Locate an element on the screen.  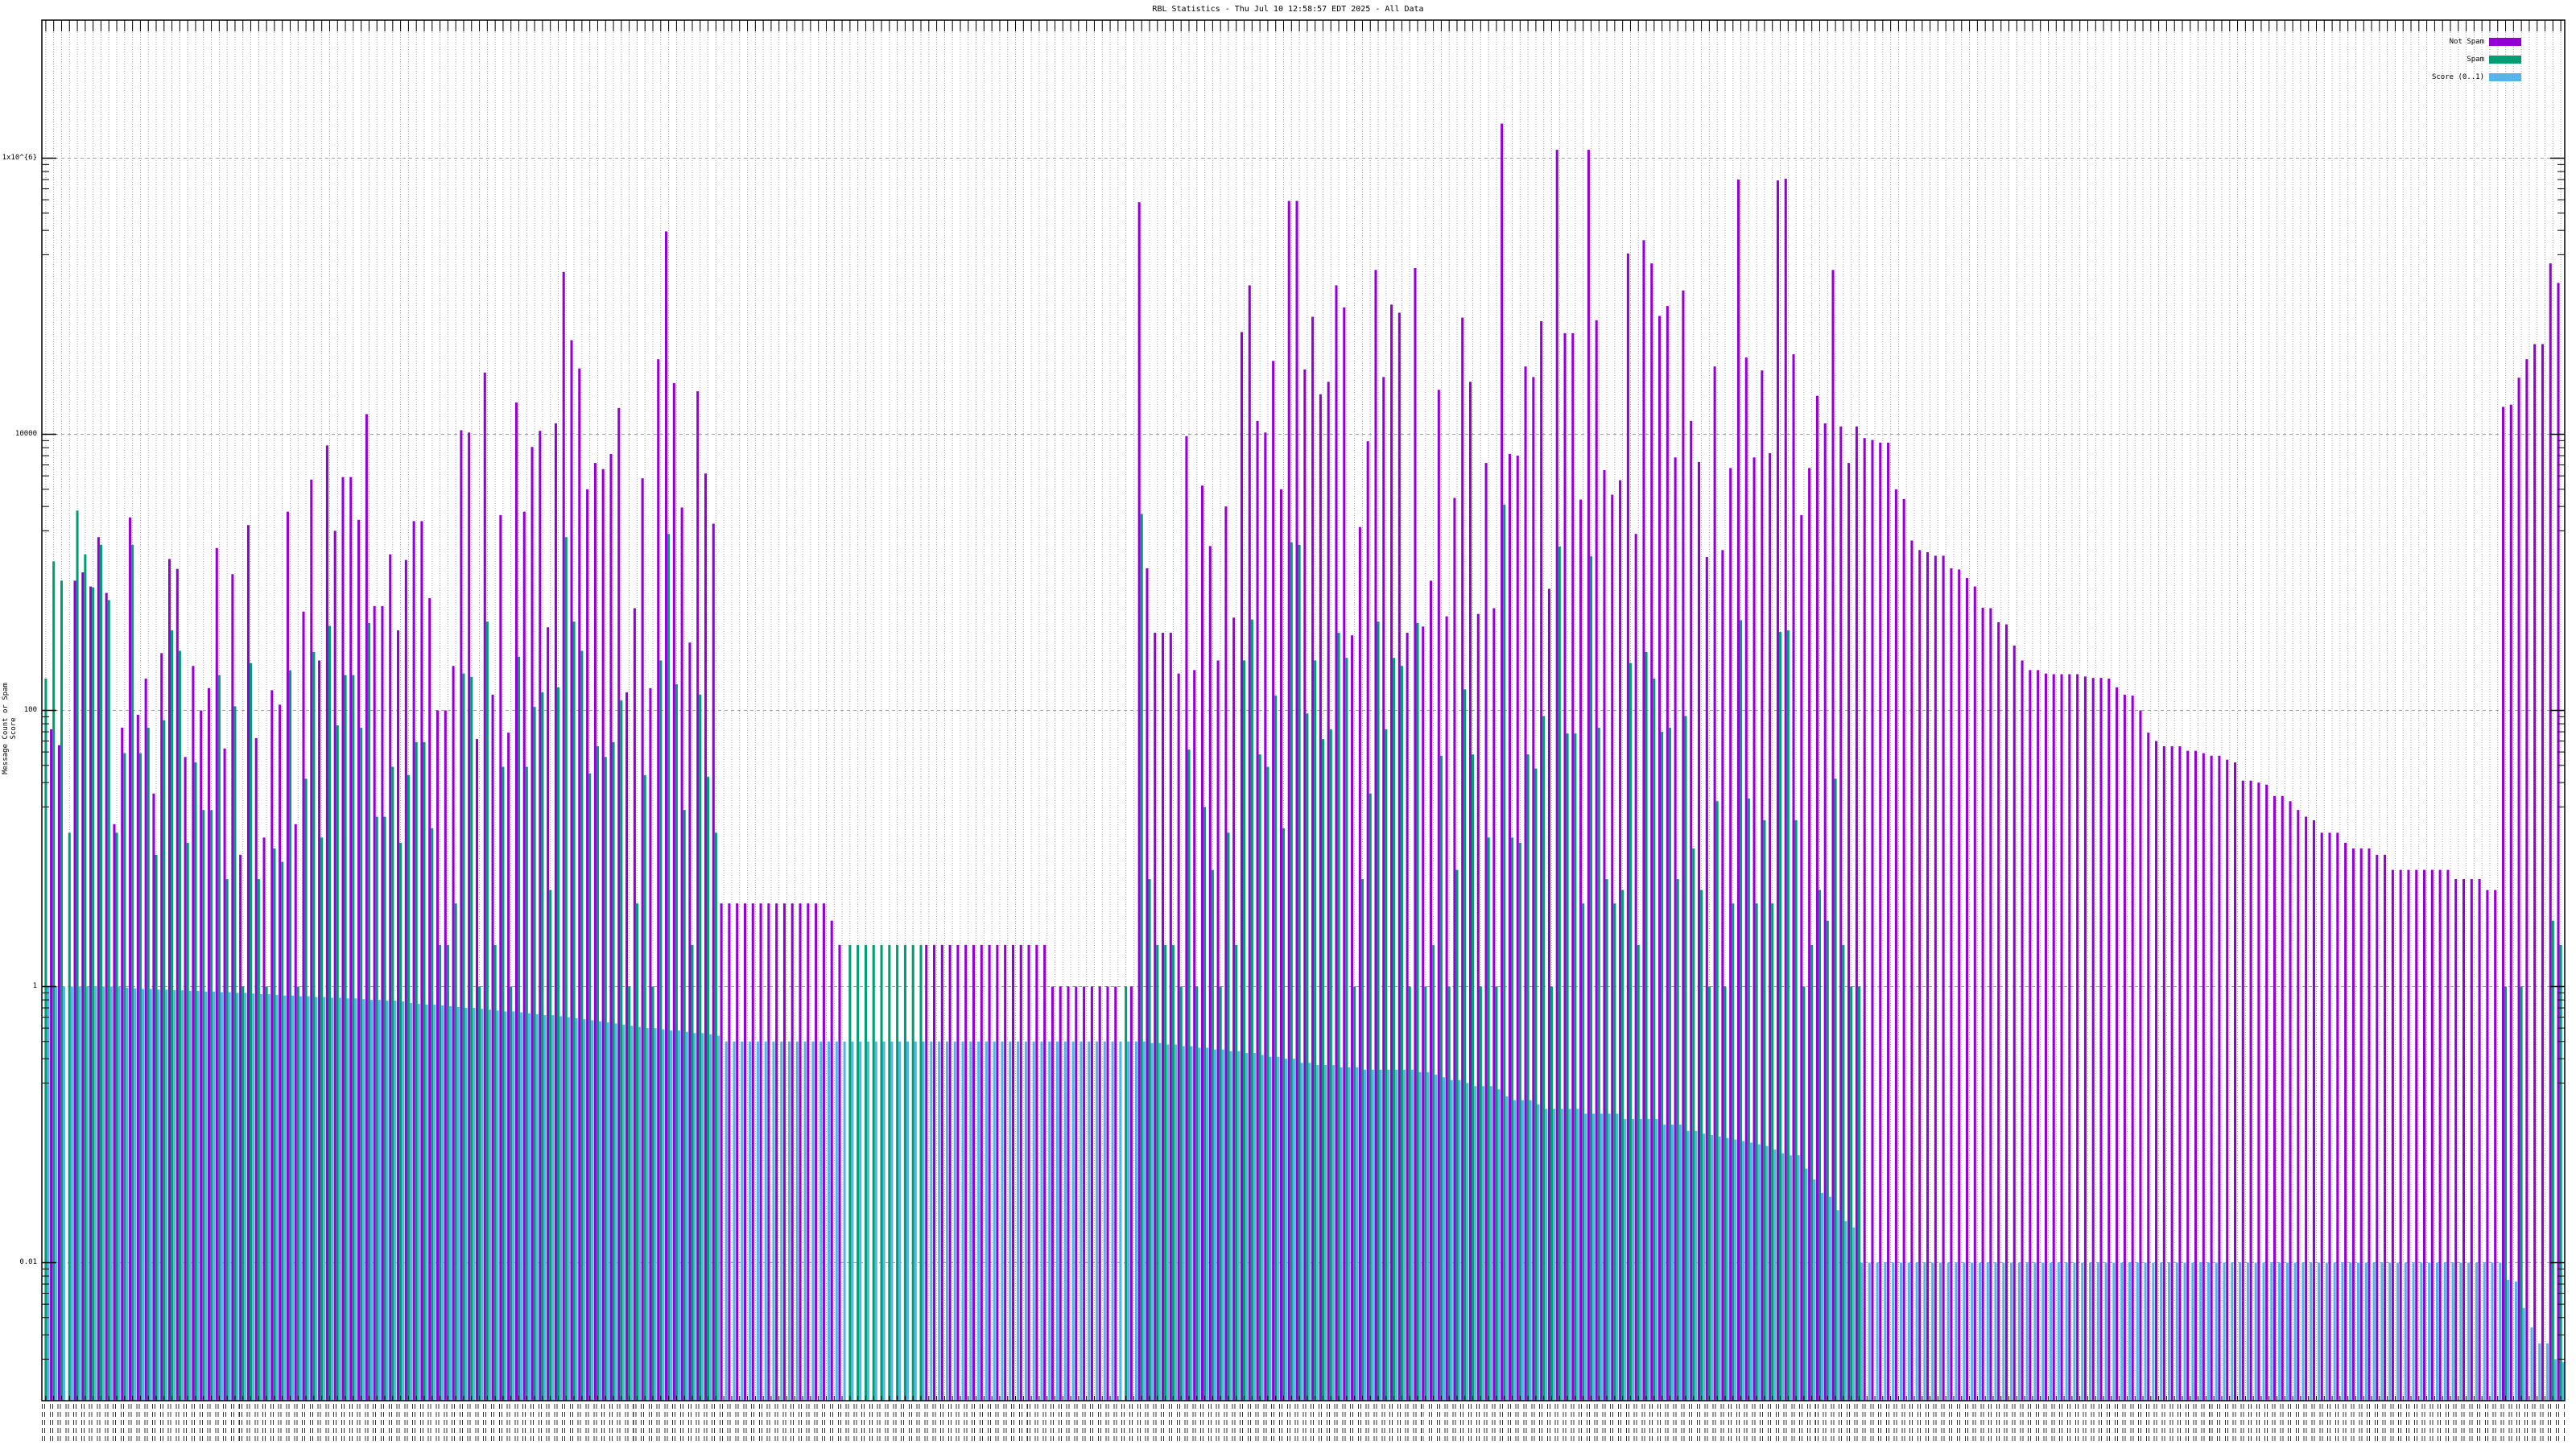
legend-swatch is located at coordinates (2505, 42).